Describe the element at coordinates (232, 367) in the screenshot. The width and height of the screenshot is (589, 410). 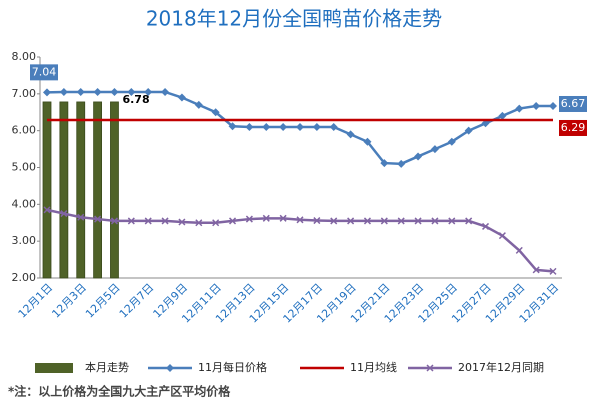
I see `legend-label: 11月每日价格` at that location.